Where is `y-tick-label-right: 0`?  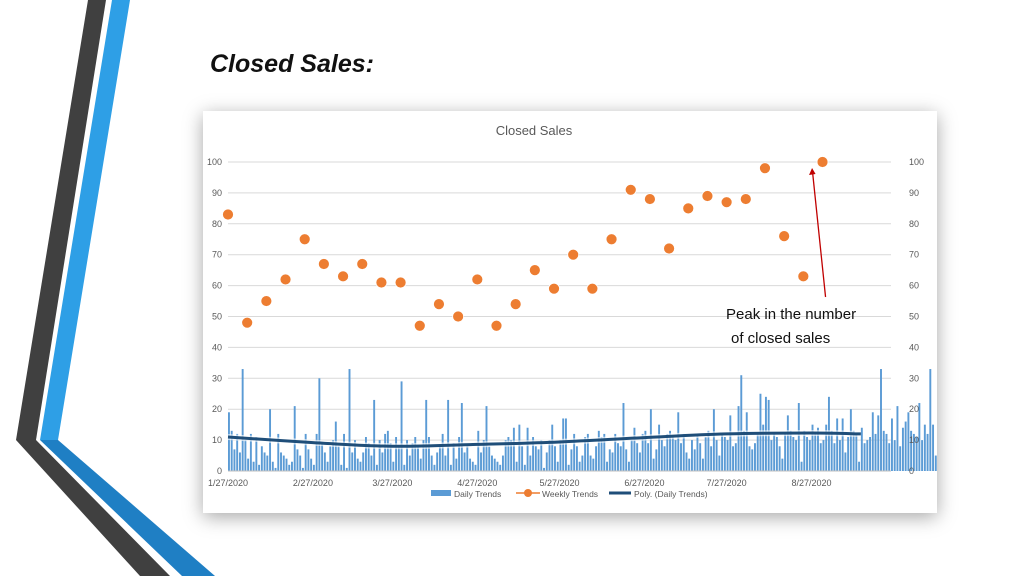 y-tick-label-right: 0 is located at coordinates (911, 471).